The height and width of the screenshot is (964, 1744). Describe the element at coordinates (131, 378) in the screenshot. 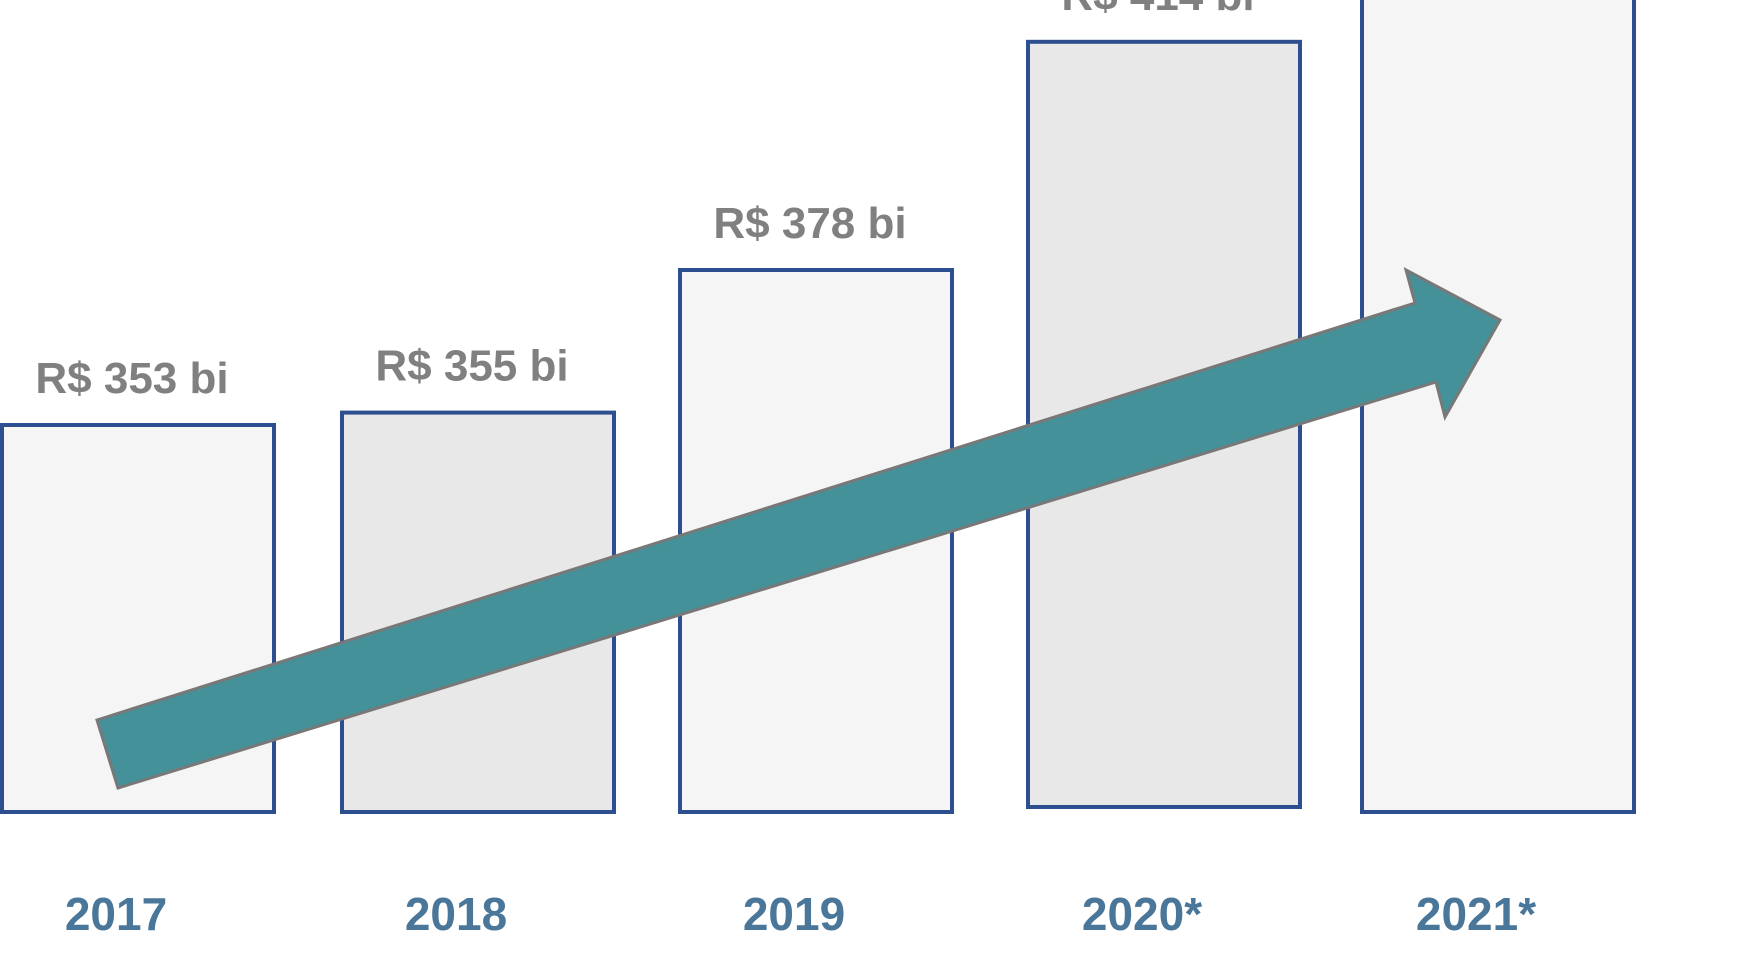

I see `value-label-2017: R$ 353 bi` at that location.